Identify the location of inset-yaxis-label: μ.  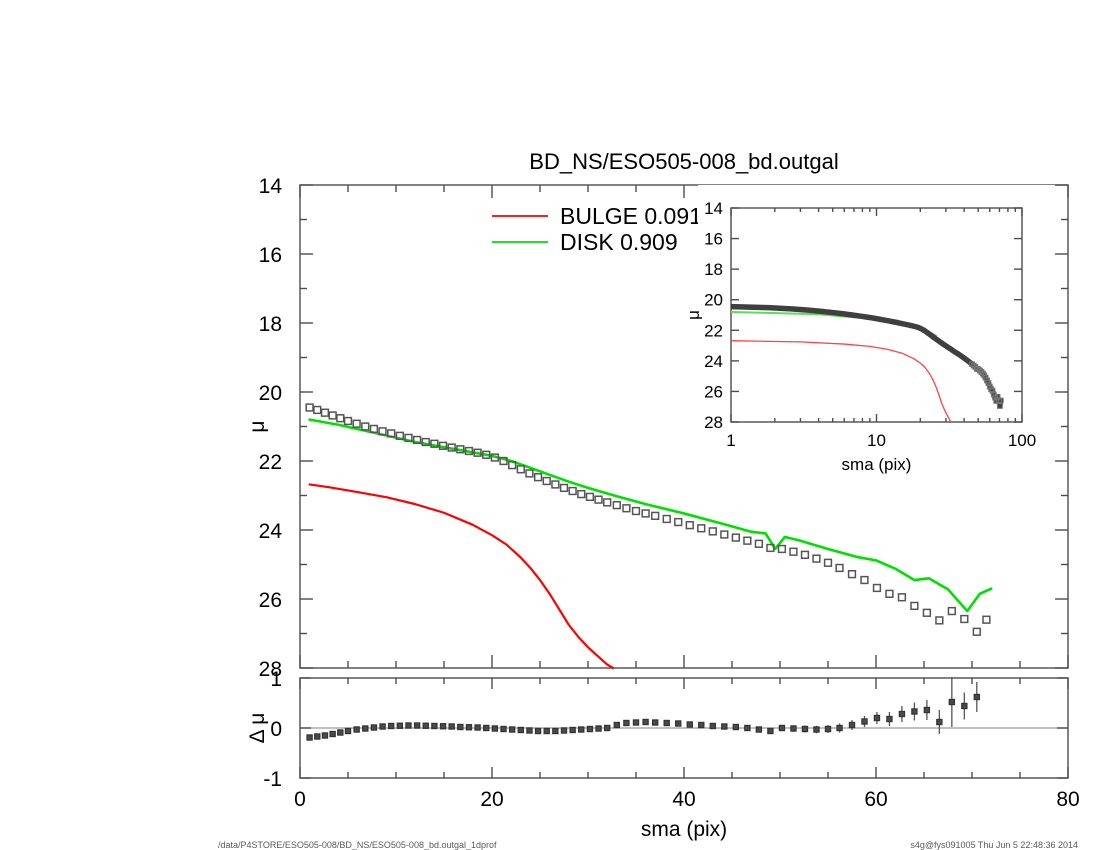
(693, 315).